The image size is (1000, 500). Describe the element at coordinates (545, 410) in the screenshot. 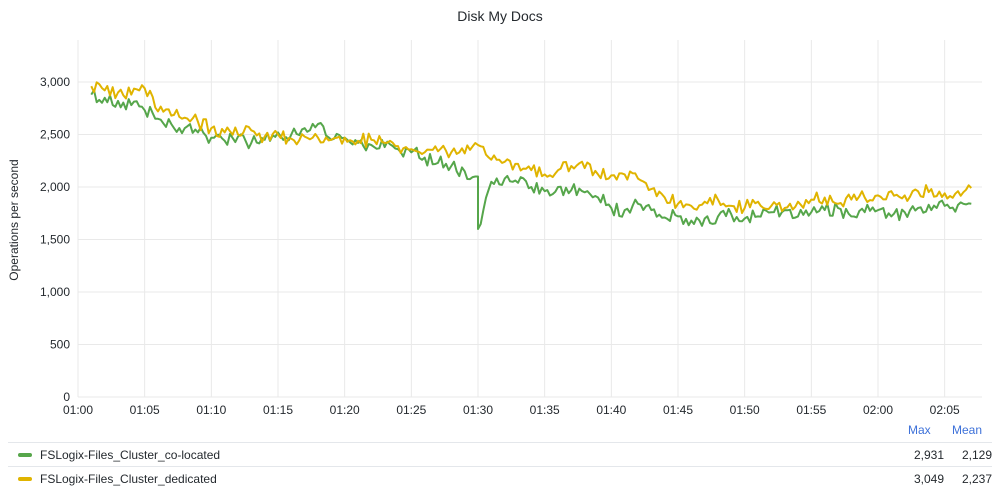

I see `x-tick-label: 01:35` at that location.